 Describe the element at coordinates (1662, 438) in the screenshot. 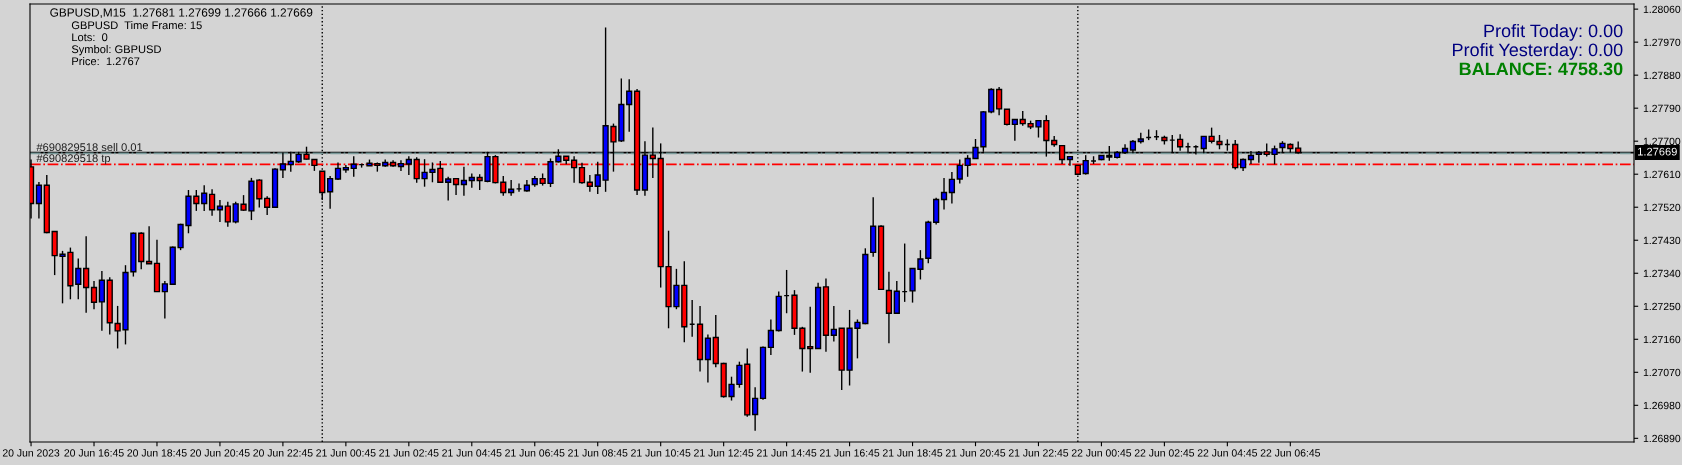

I see `y-tick-label: 1.26890` at that location.